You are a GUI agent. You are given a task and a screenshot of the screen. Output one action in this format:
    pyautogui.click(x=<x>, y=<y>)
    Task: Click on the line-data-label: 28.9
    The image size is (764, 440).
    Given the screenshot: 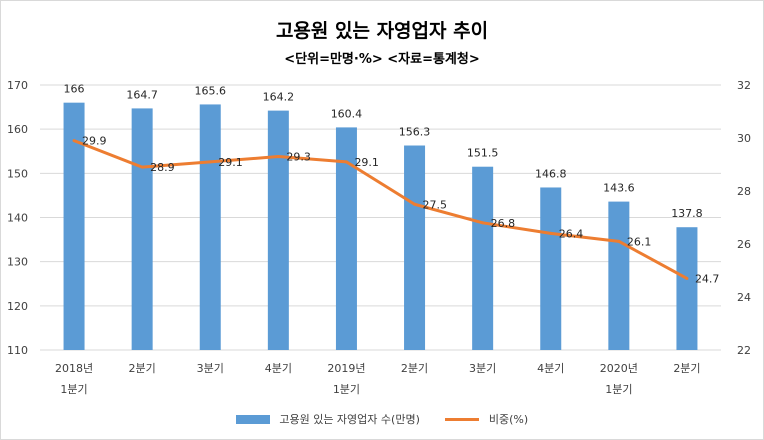 What is the action you would take?
    pyautogui.click(x=162, y=167)
    